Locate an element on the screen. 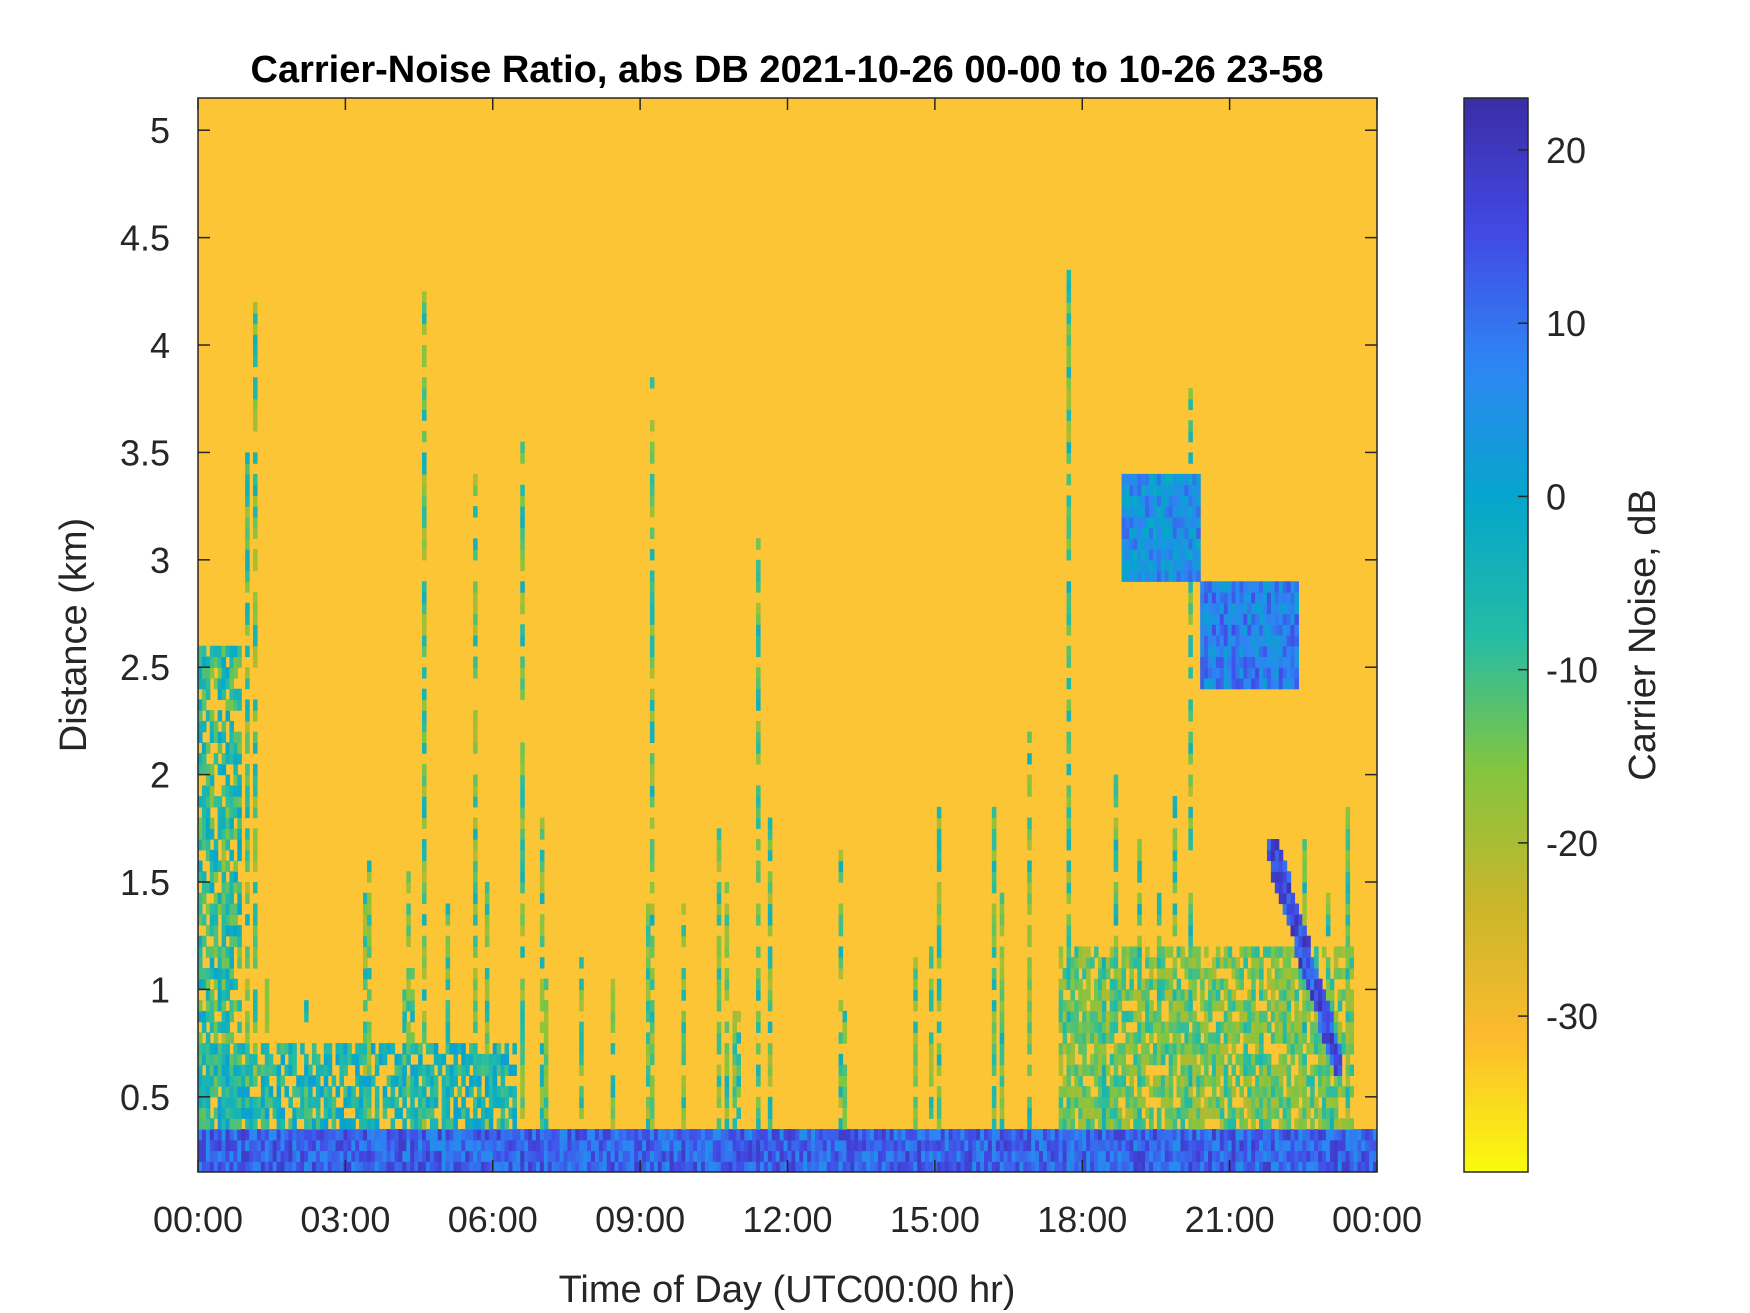 This screenshot has width=1750, height=1313. colorbar-tick-label: -10 is located at coordinates (1572, 670).